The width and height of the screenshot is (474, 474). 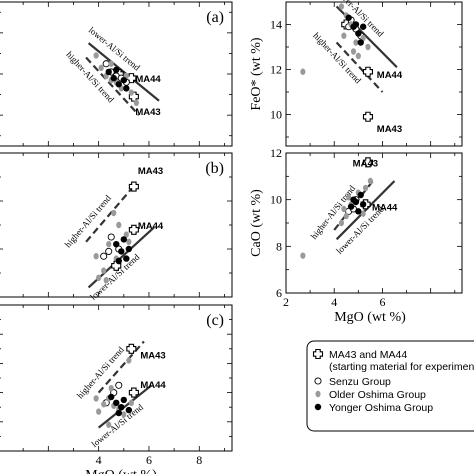 What do you see at coordinates (318, 394) in the screenshot?
I see `legend-marker-older-oshima-group` at bounding box center [318, 394].